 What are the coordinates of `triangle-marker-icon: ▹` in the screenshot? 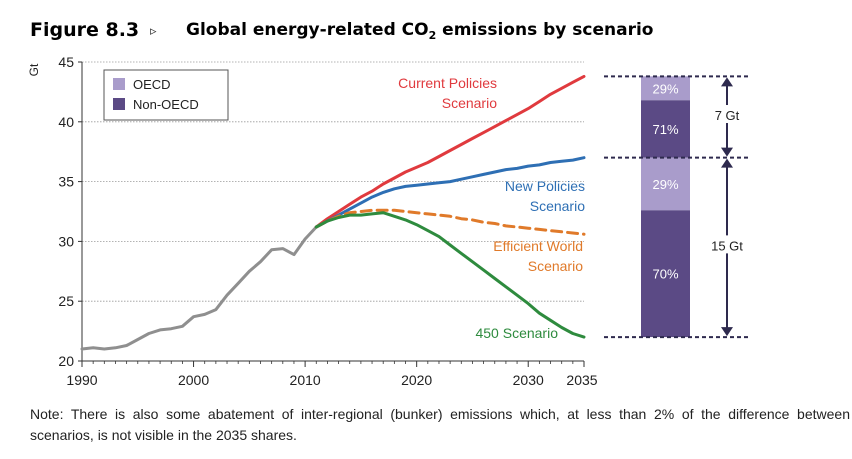 It's located at (153, 30).